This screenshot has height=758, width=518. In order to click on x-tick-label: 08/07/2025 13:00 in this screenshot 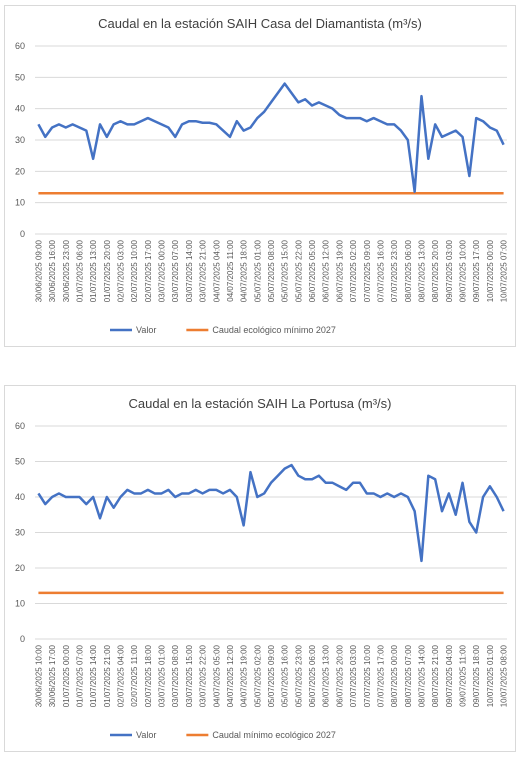, I will do `click(421, 270)`.